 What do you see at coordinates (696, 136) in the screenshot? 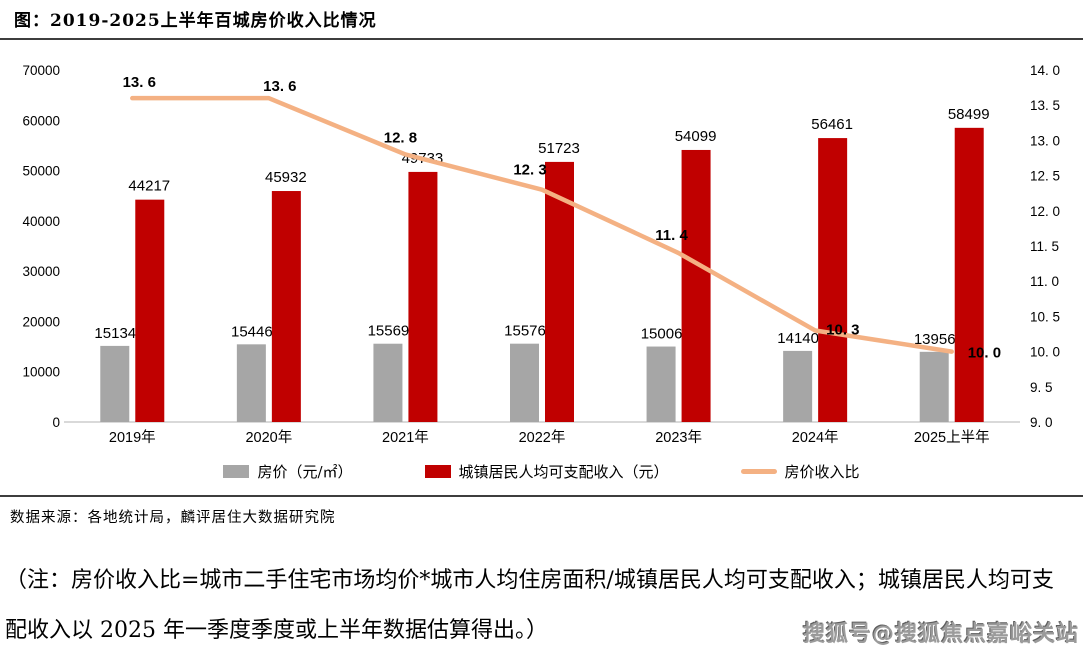
I see `bar-label-income: 54099` at bounding box center [696, 136].